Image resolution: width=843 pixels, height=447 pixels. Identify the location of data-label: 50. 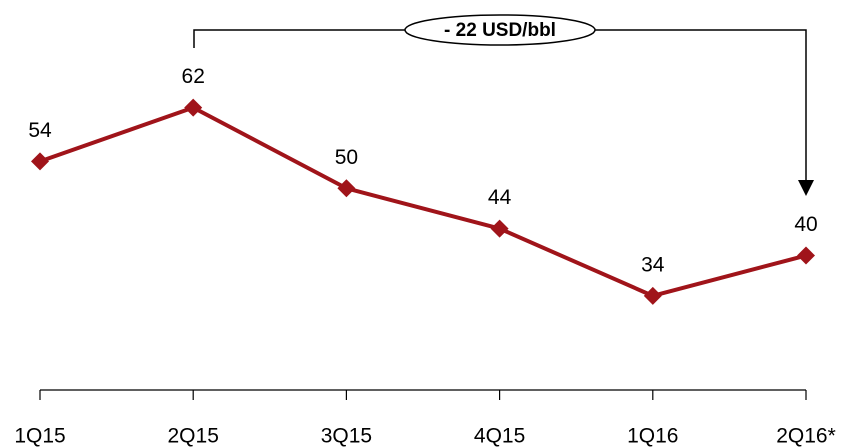
(346, 157).